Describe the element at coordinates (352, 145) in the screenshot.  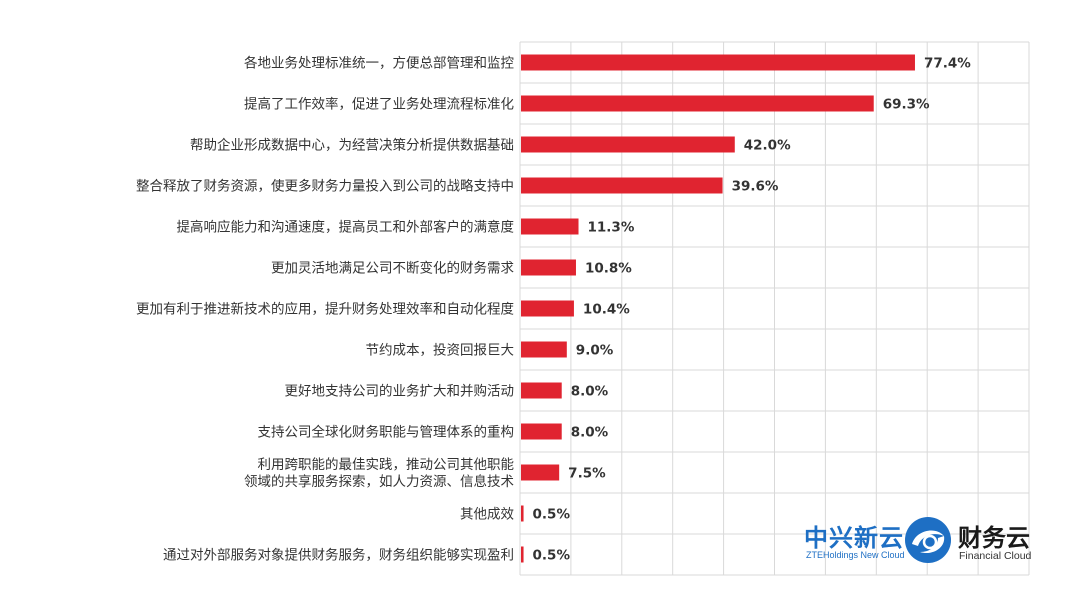
I see `category-label: 帮助企业形成数据中心，为经营决策分析提供数据基础` at that location.